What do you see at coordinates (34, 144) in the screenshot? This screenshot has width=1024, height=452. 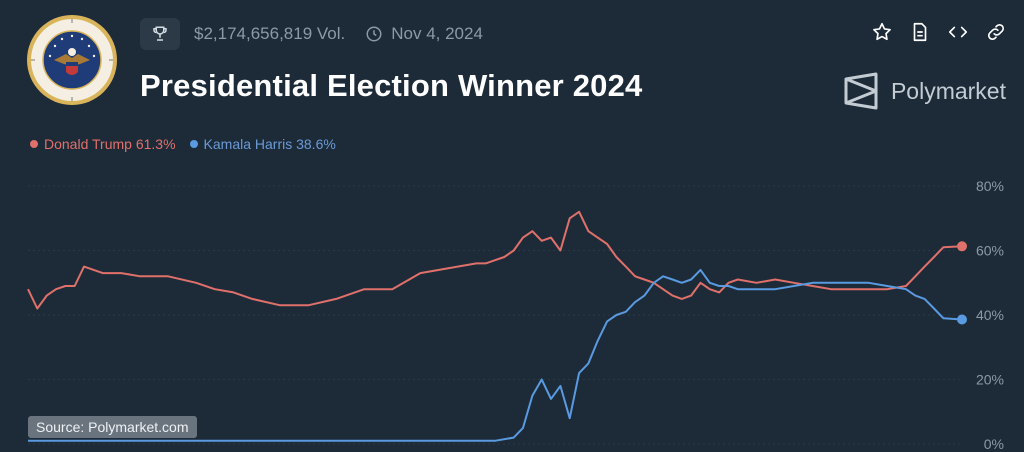 I see `legend-dot-trump` at bounding box center [34, 144].